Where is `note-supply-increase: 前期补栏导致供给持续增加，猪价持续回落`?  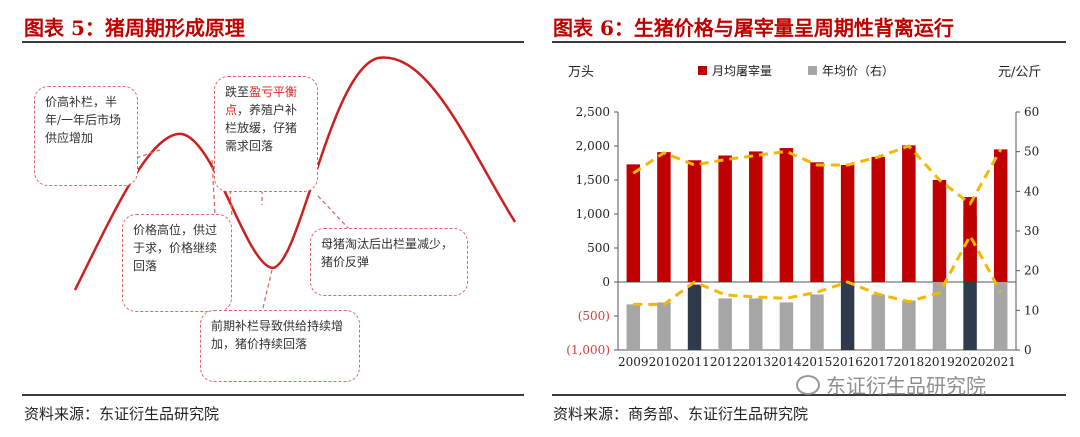 note-supply-increase: 前期补栏导致供给持续增加，猪价持续回落 is located at coordinates (280, 346).